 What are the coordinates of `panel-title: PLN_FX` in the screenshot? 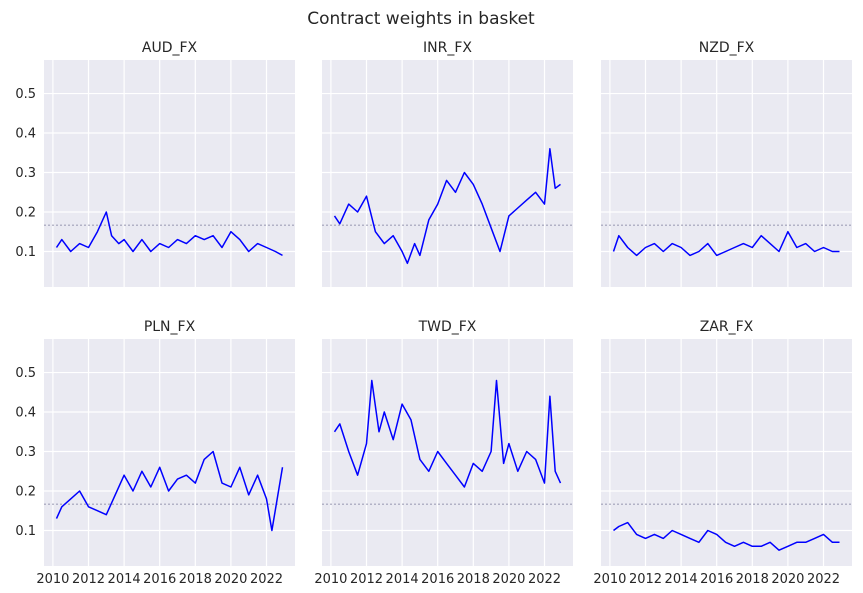 It's located at (170, 327).